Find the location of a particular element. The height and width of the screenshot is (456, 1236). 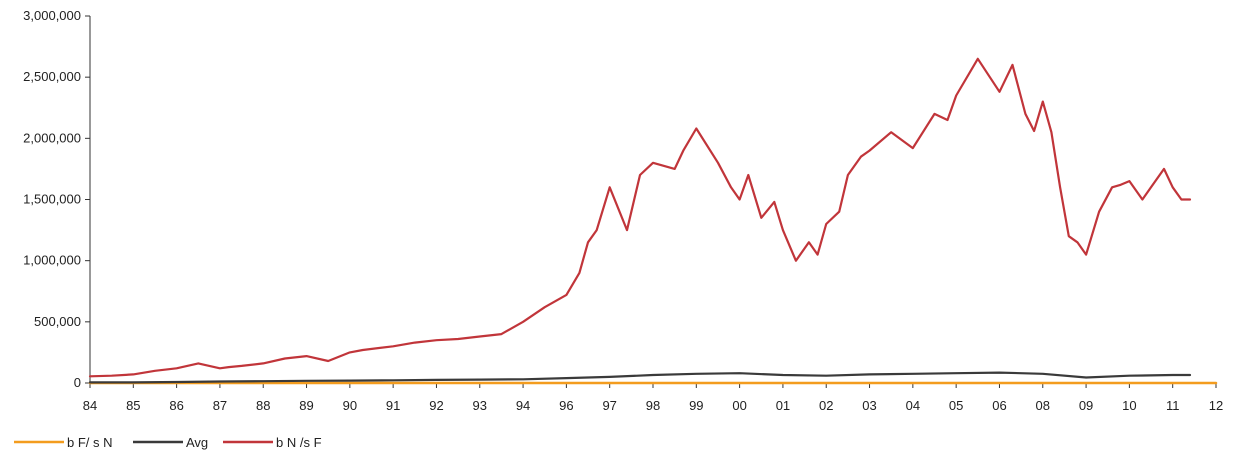

y-tick-label: 0 is located at coordinates (77, 382).